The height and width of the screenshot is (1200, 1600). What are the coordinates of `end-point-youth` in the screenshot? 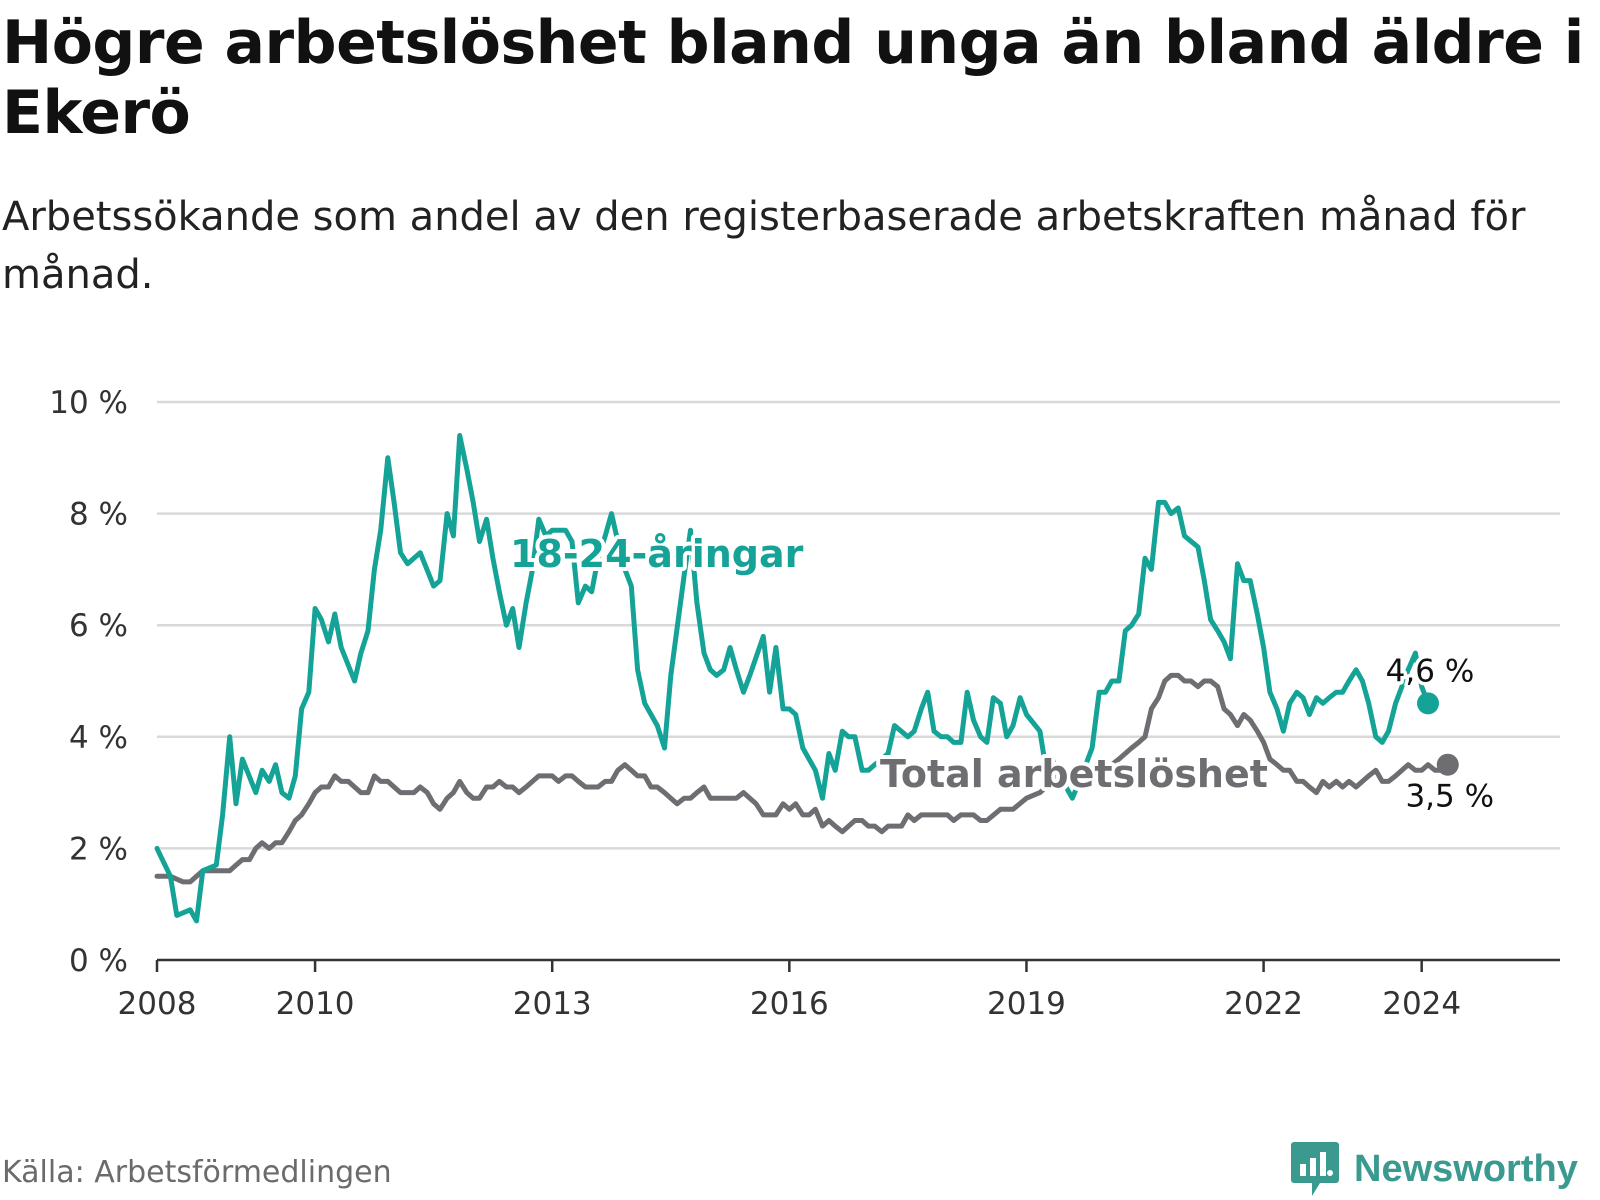 It's located at (1427, 703).